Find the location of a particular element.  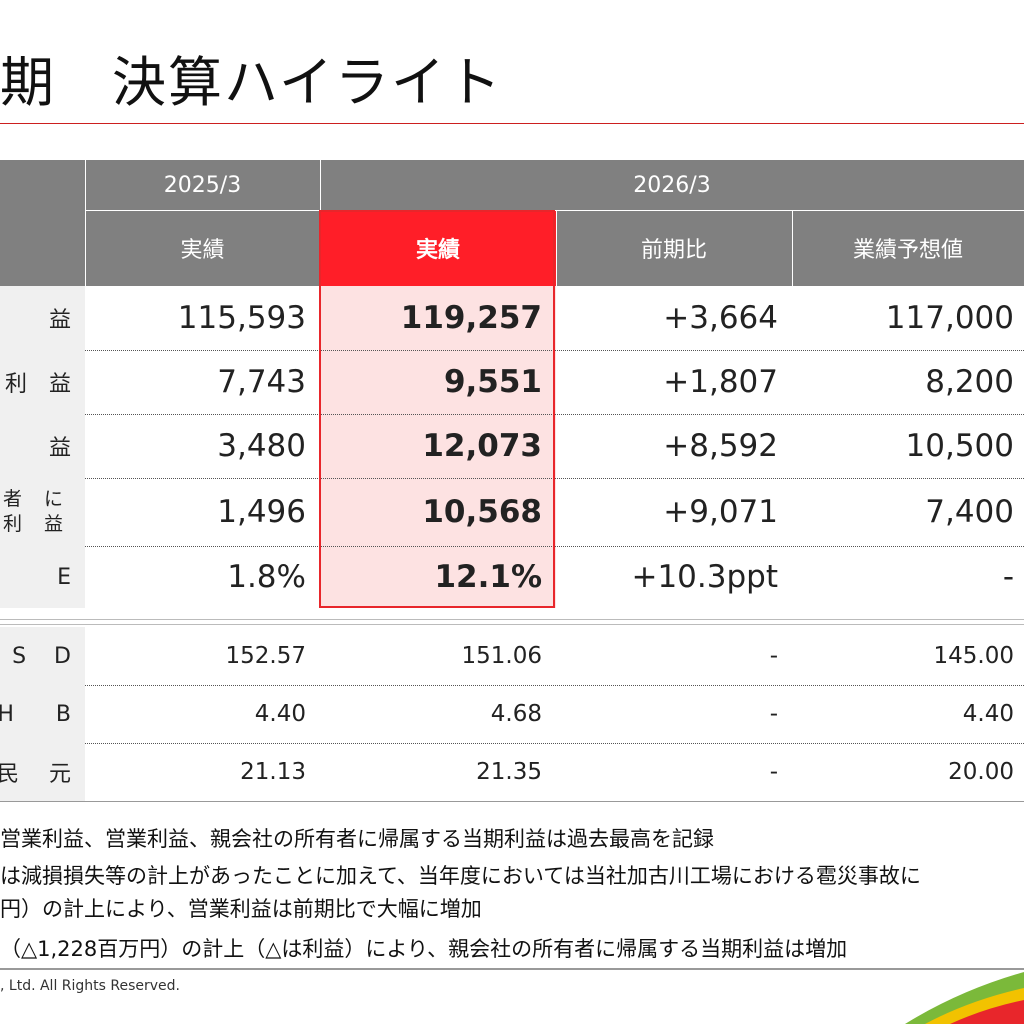

cell-prev-actual: 1,496 is located at coordinates (261, 512).